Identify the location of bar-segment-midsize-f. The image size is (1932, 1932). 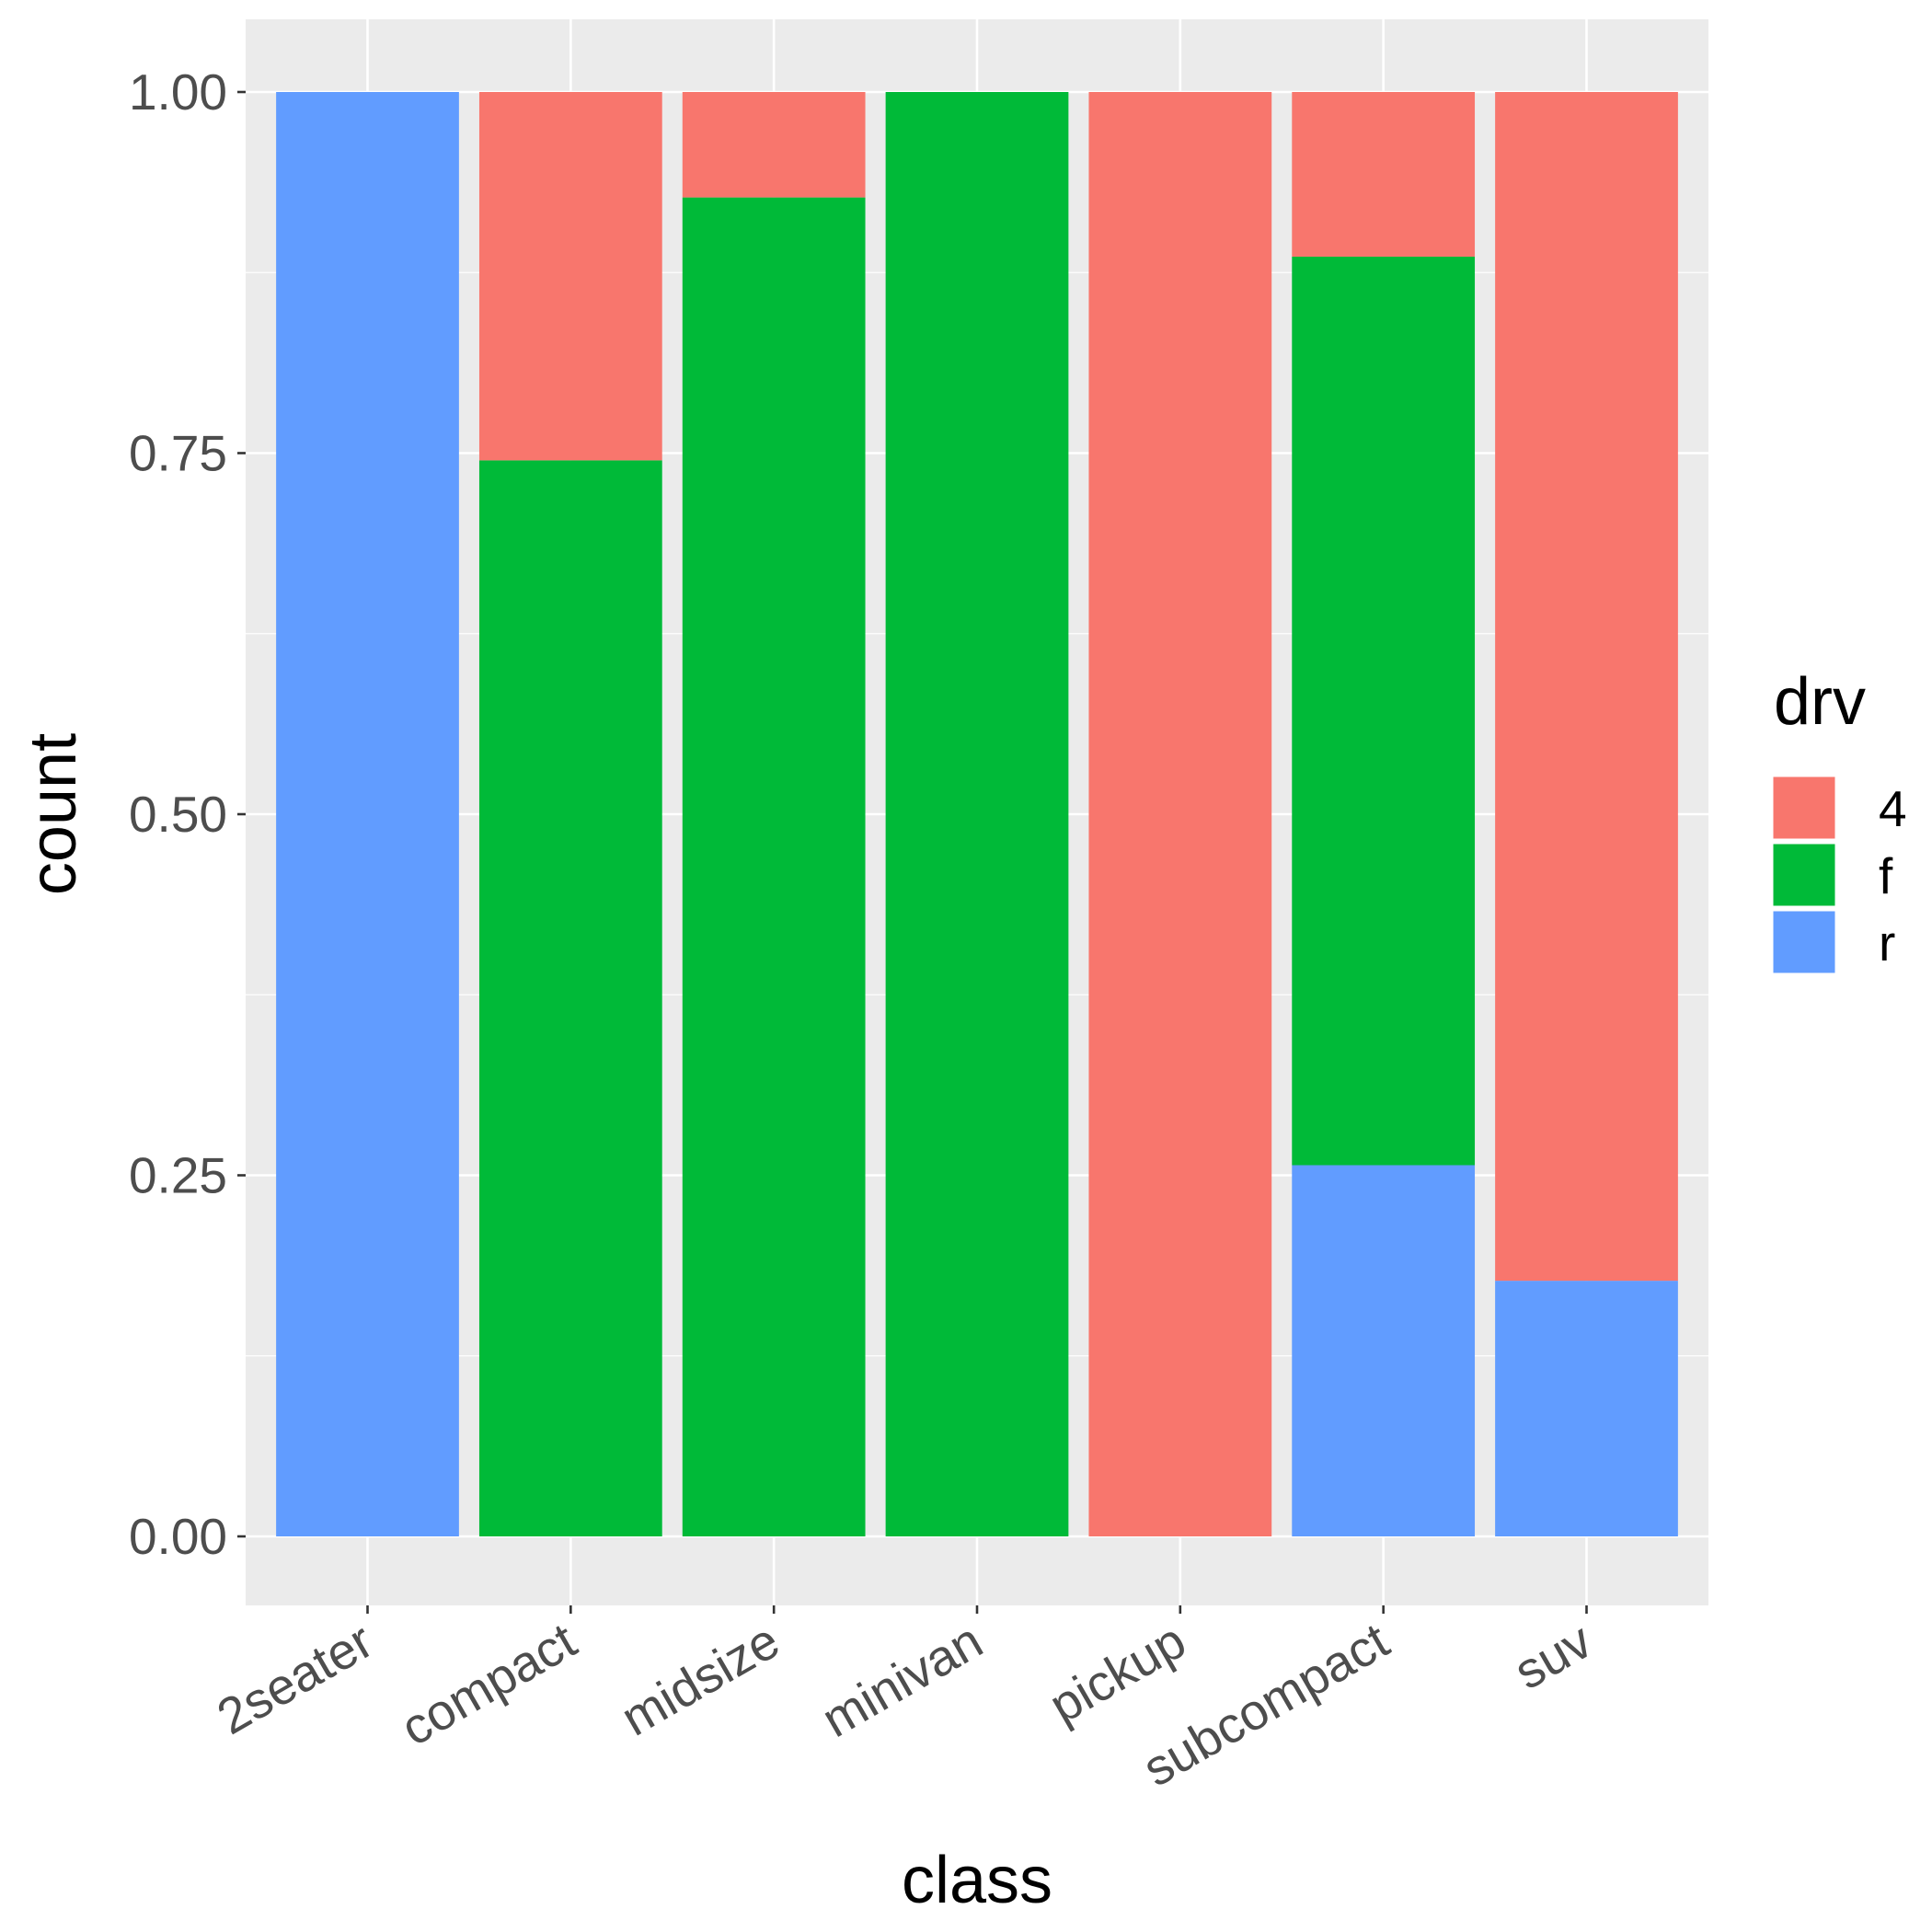
(774, 867).